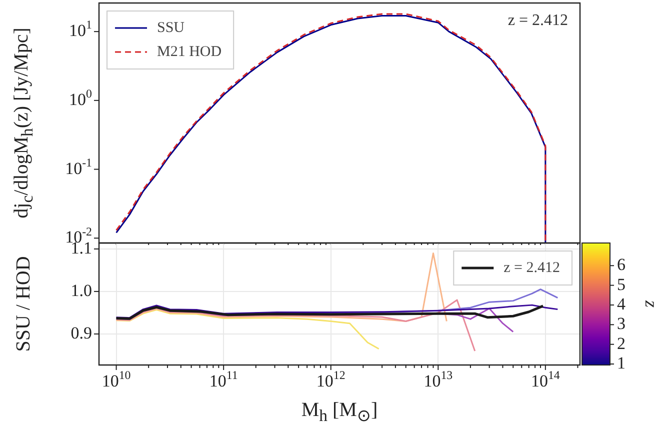  What do you see at coordinates (339, 412) in the screenshot?
I see `x-axis-title: M$_{h}$ [M$_{⊙}$]` at bounding box center [339, 412].